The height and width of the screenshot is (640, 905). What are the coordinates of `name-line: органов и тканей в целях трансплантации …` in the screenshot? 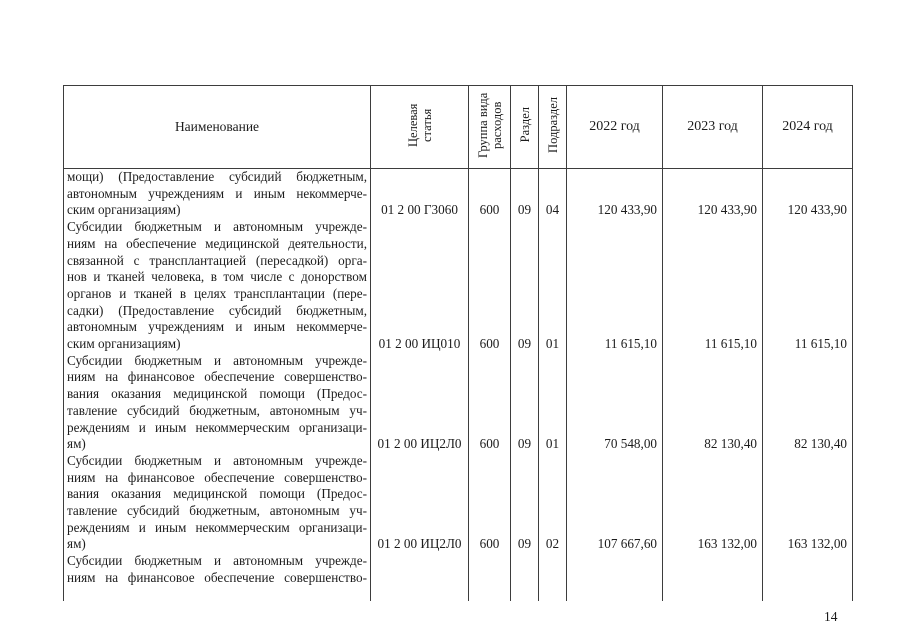 It's located at (217, 293).